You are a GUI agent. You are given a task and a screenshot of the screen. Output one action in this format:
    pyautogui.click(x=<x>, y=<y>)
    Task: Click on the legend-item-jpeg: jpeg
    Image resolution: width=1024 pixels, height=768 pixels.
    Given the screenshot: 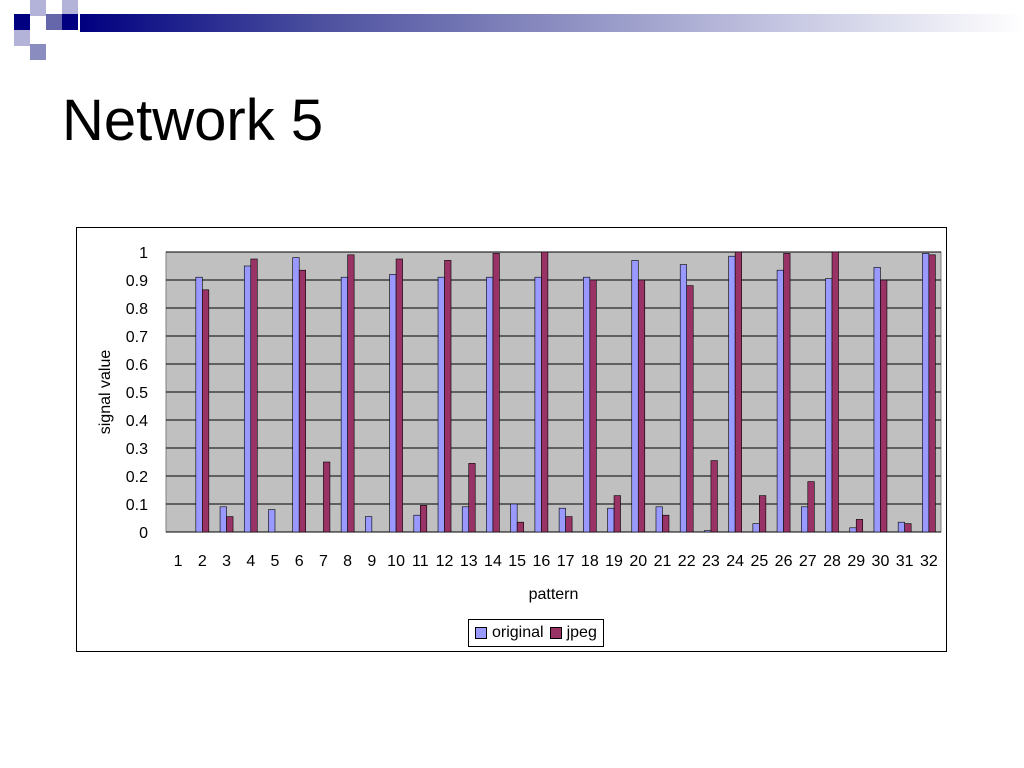 What is the action you would take?
    pyautogui.click(x=573, y=633)
    